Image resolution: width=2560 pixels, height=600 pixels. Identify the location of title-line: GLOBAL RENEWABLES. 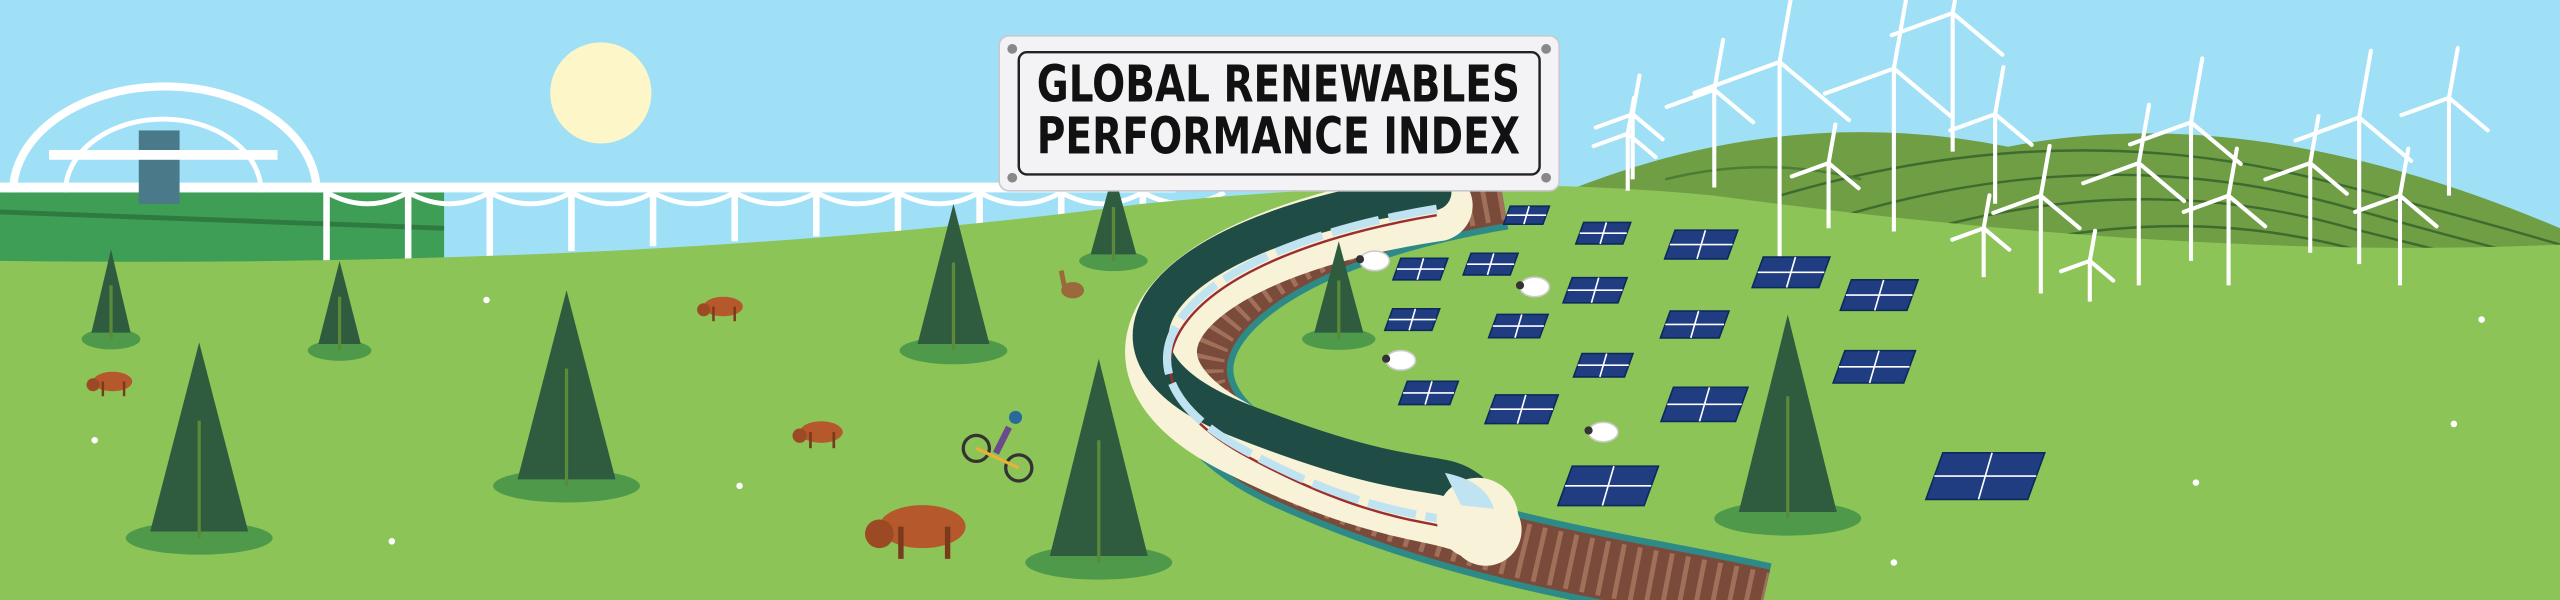
(1278, 84).